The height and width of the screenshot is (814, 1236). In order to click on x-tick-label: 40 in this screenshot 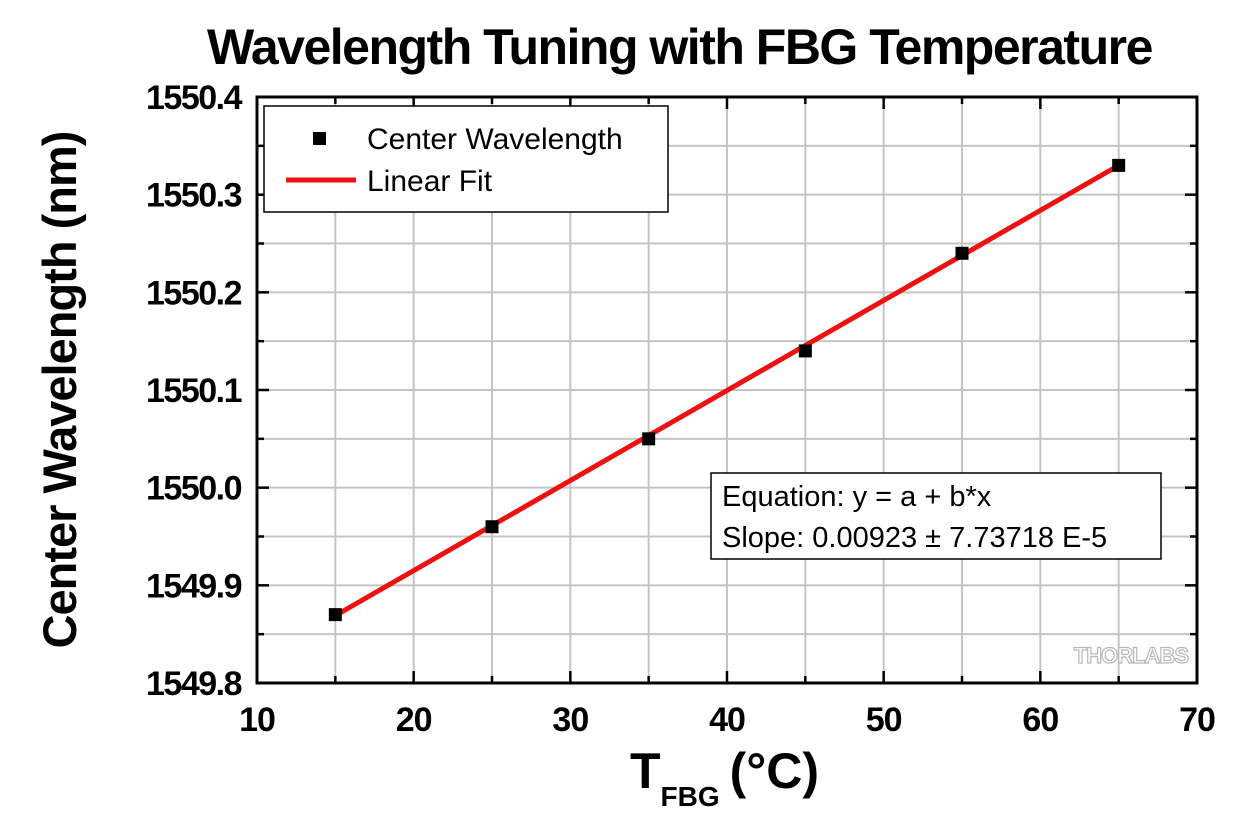, I will do `click(727, 720)`.